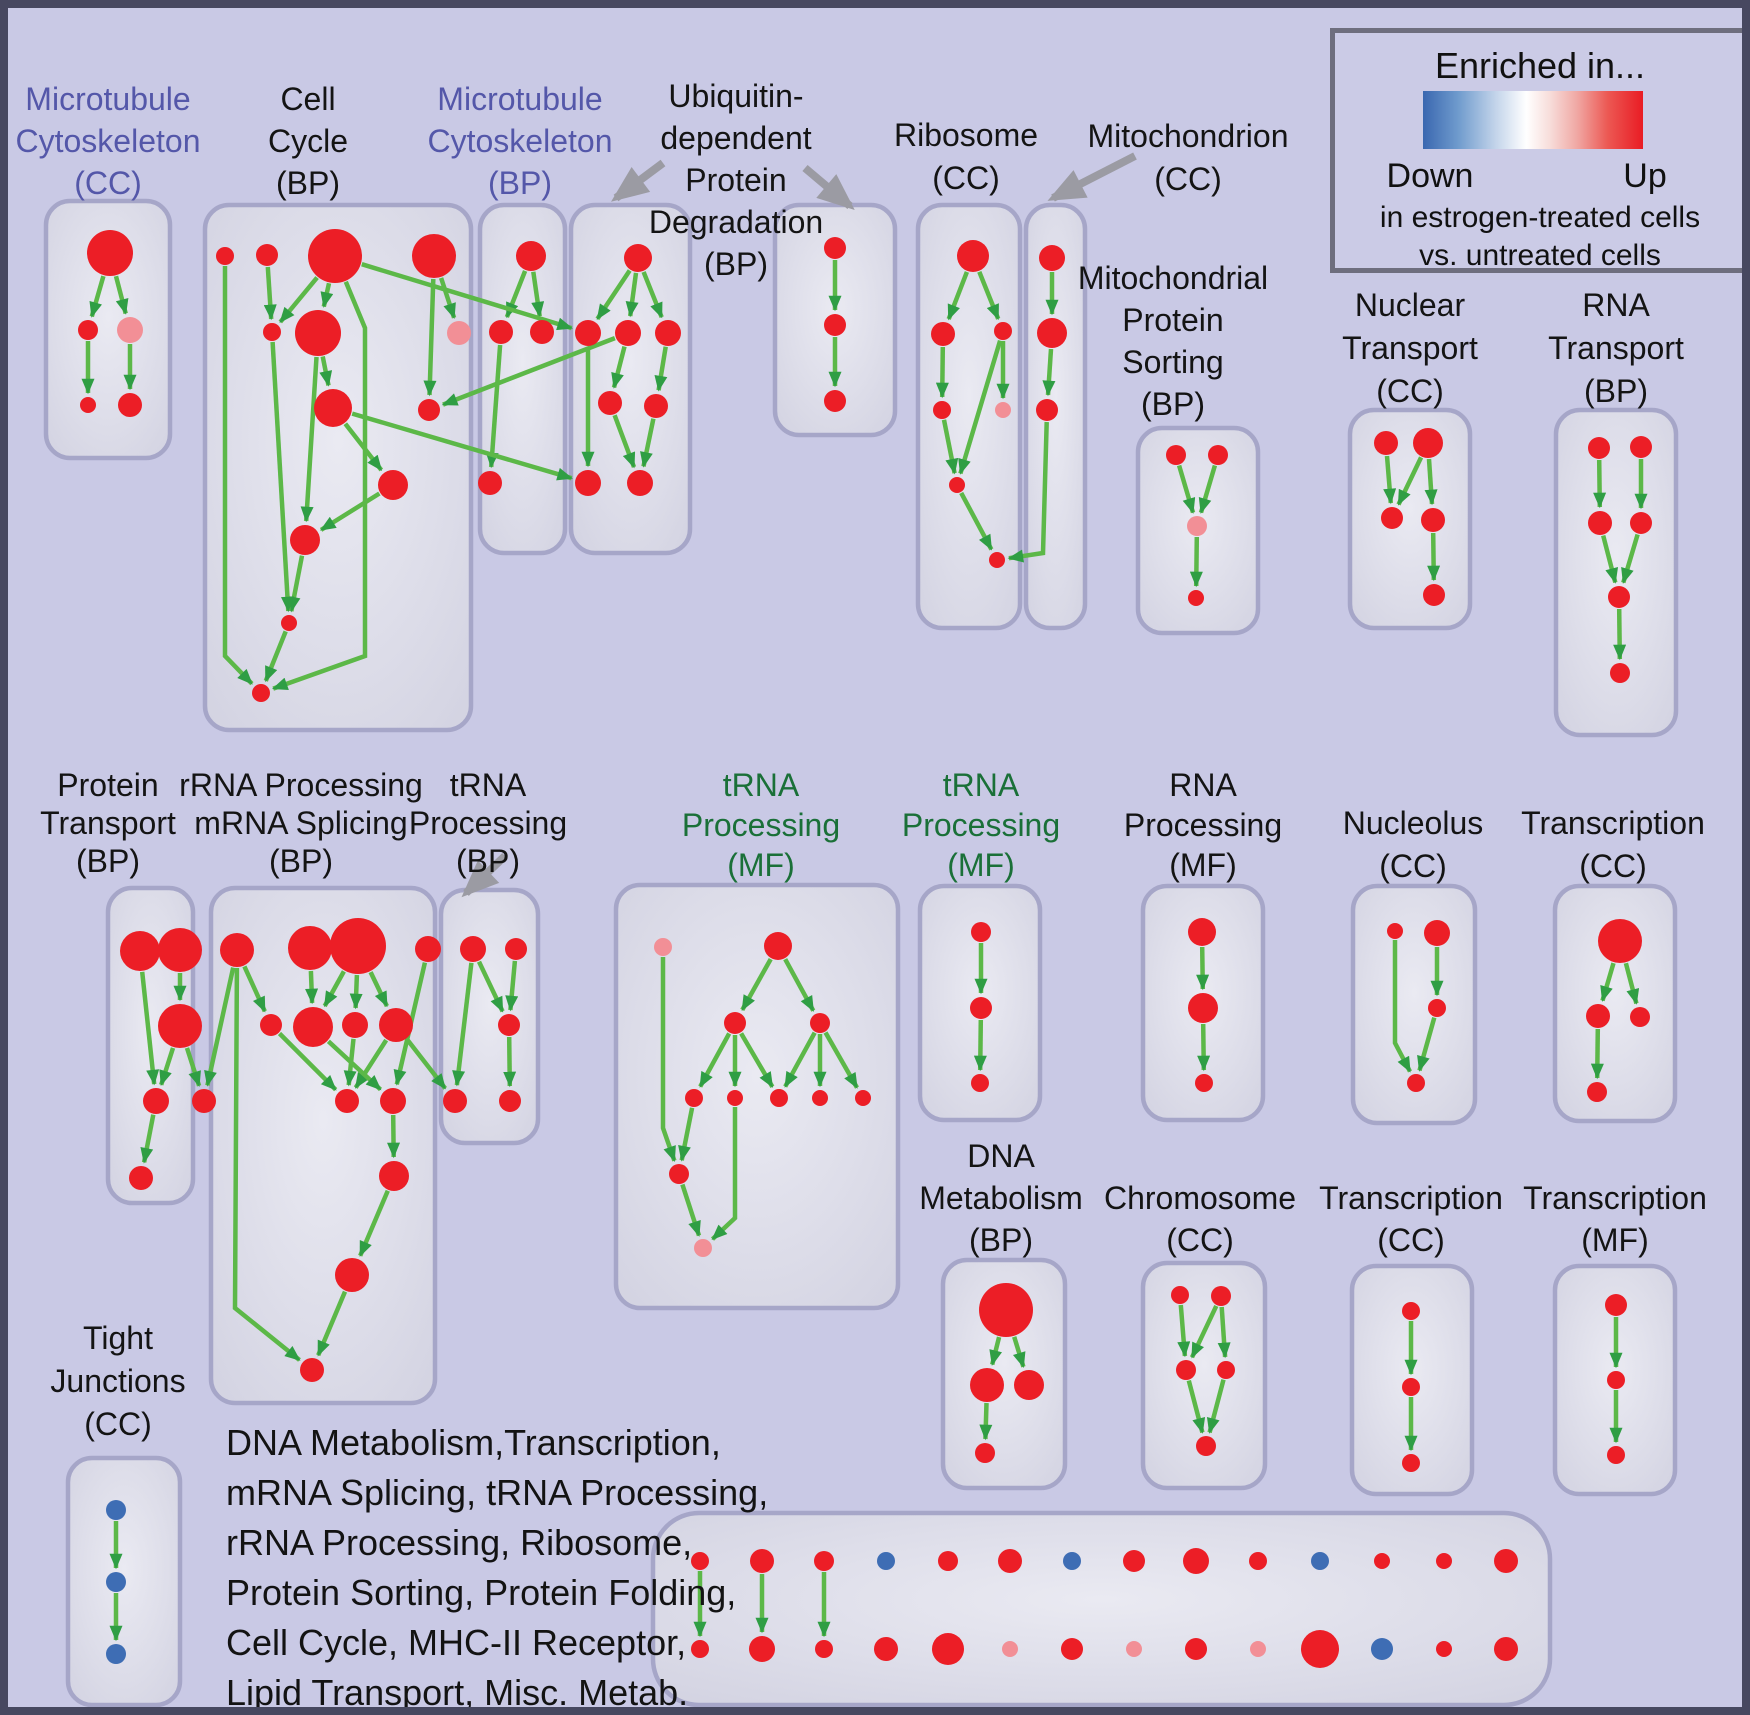 The width and height of the screenshot is (1750, 1715). I want to click on edge-ribosome-r3-r6, so click(980, 407).